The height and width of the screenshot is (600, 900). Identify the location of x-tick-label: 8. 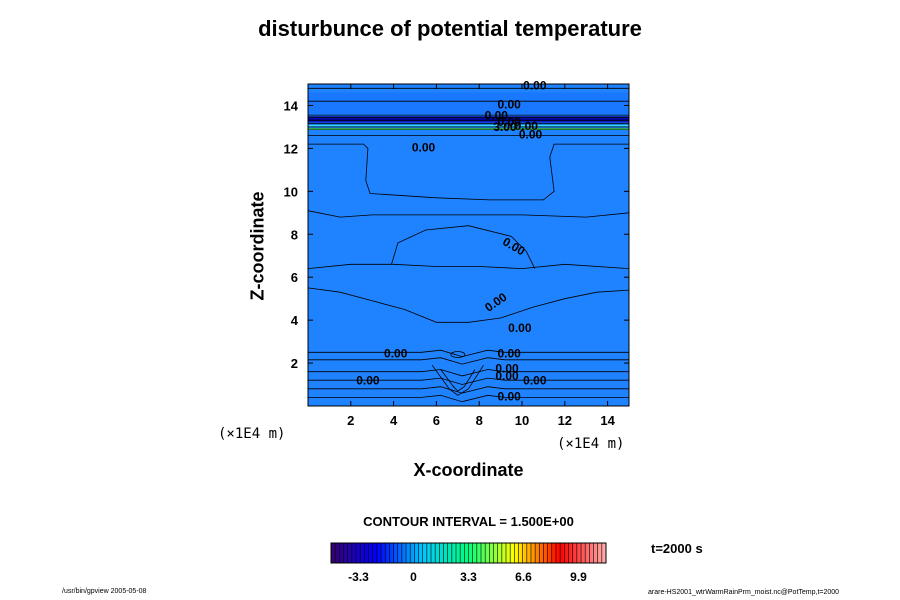
(479, 420).